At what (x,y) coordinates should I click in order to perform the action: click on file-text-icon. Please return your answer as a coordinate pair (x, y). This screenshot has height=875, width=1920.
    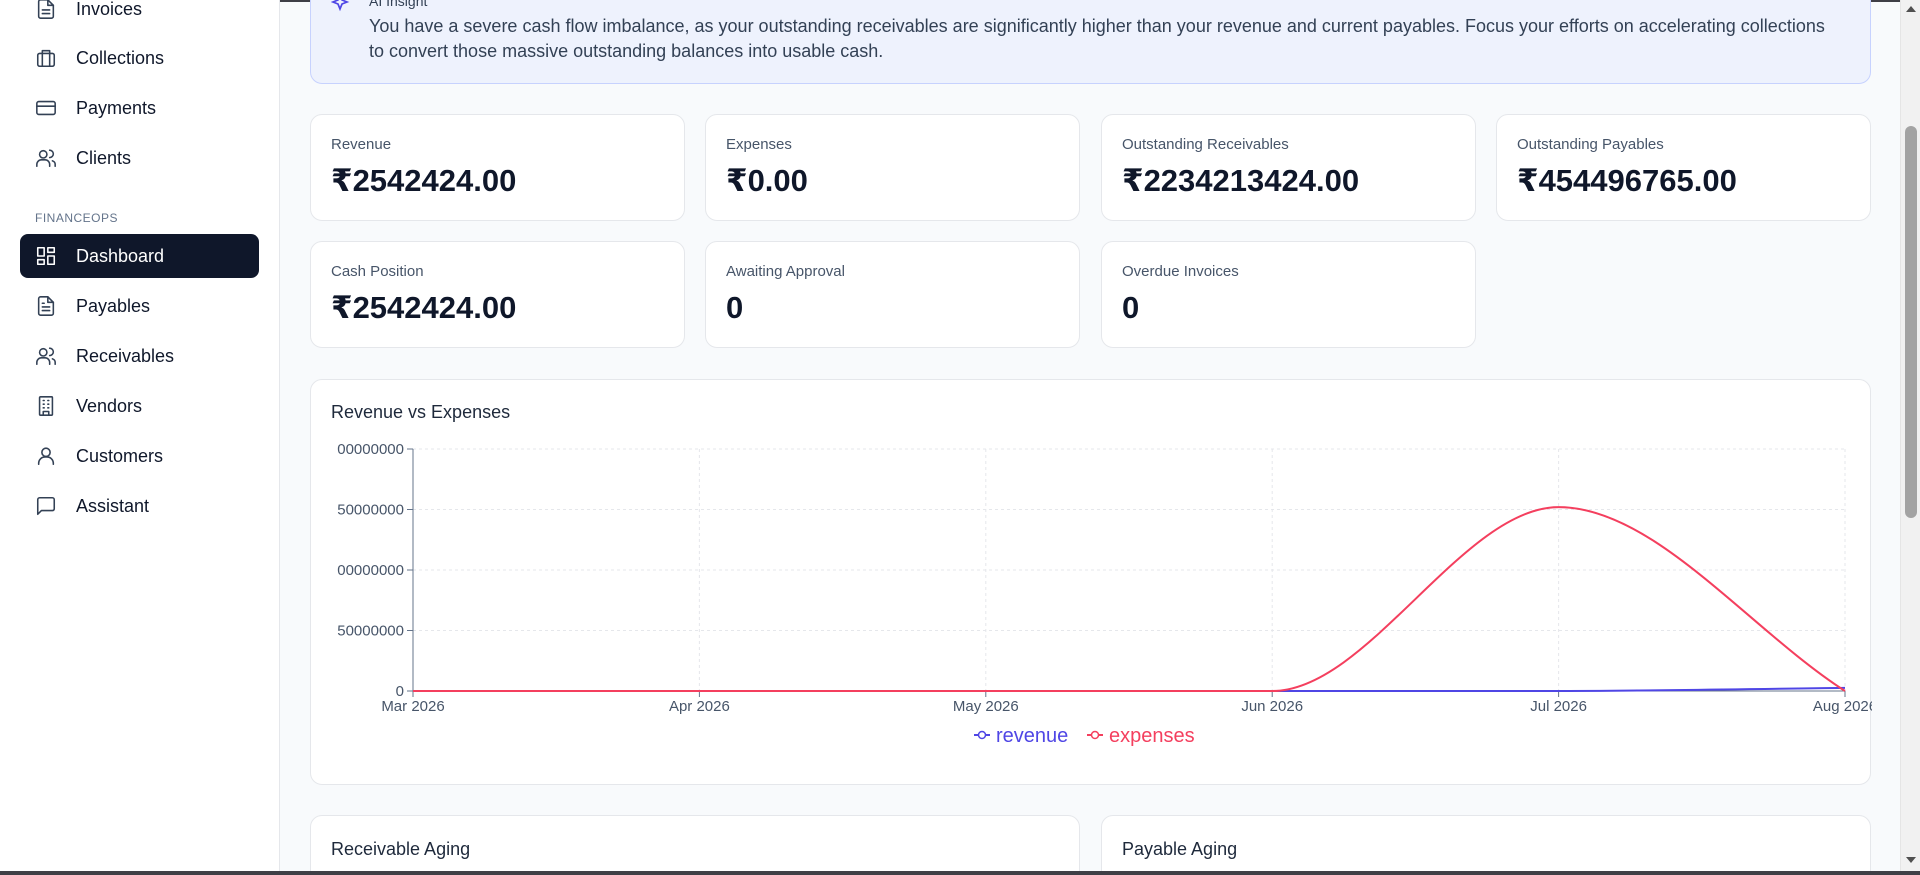
    Looking at the image, I should click on (46, 306).